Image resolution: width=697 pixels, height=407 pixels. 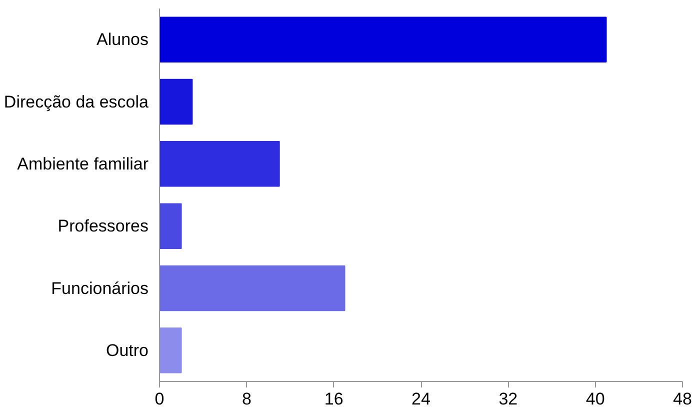 I want to click on x-tick-label: 32, so click(x=508, y=398).